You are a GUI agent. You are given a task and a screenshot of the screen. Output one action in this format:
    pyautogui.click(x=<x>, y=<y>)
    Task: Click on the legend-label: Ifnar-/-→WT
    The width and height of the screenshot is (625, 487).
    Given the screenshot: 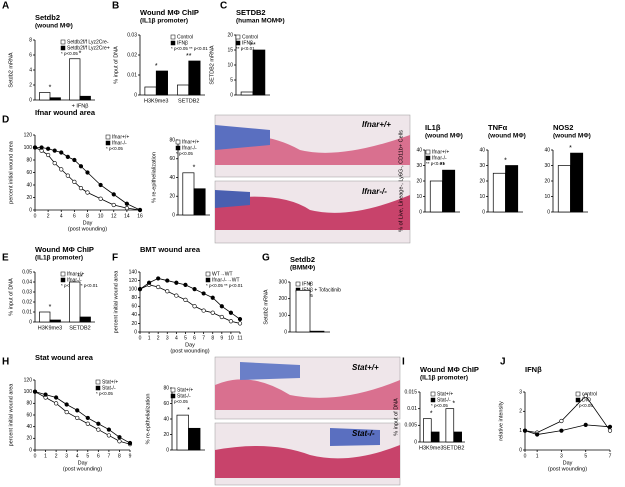 What is the action you would take?
    pyautogui.click(x=226, y=280)
    